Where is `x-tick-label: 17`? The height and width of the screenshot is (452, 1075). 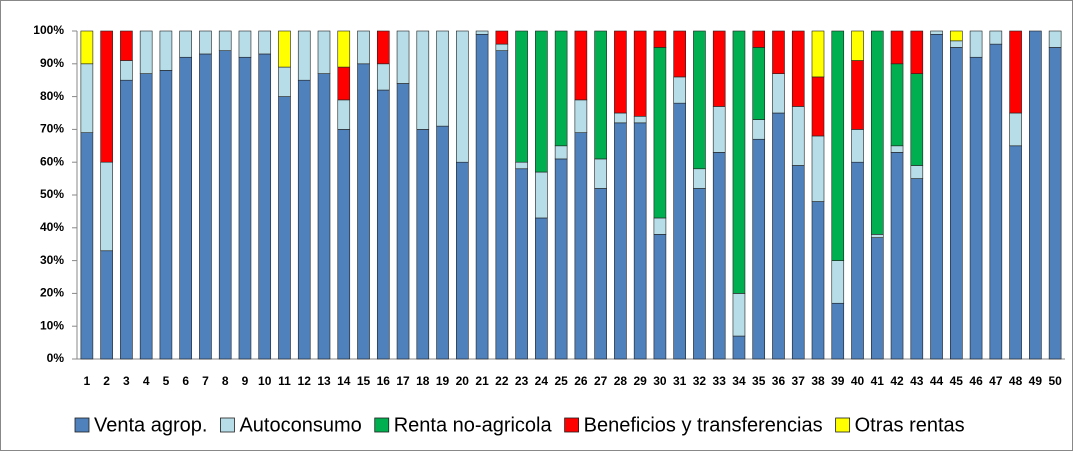
x-tick-label: 17 is located at coordinates (403, 381).